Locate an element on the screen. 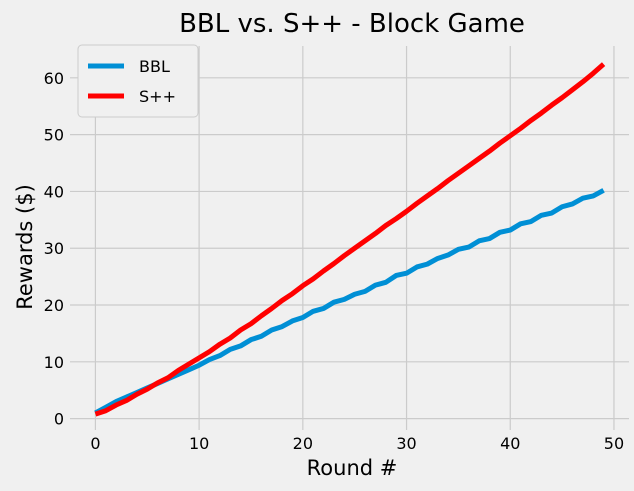  chart-title: BBL vs. S++ - Block Game is located at coordinates (352, 24).